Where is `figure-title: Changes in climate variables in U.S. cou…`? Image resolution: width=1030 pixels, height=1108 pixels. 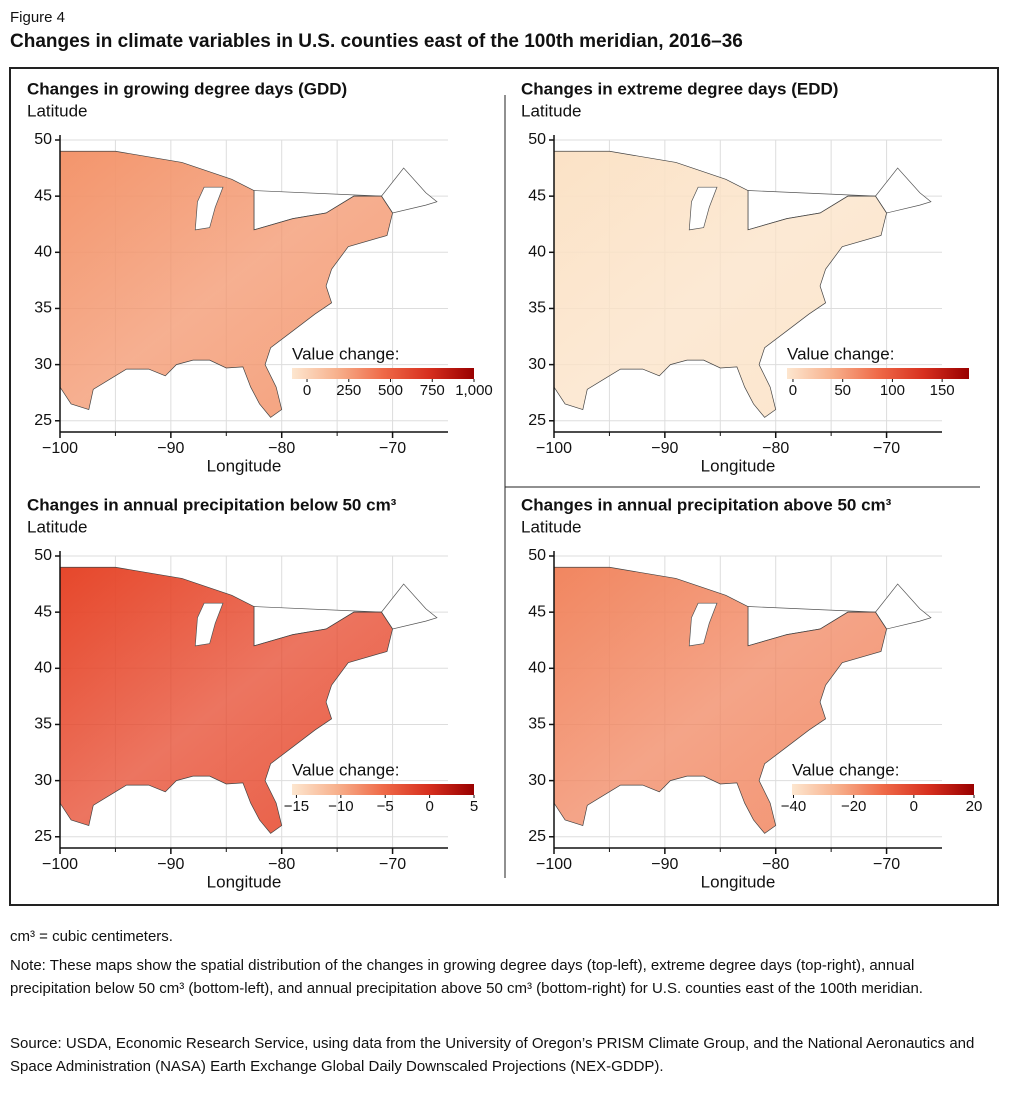
figure-title: Changes in climate variables in U.S. cou… is located at coordinates (376, 41).